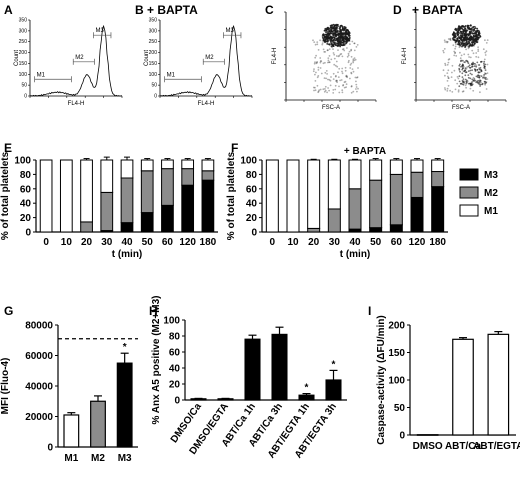 The height and width of the screenshot is (485, 520). I want to click on panel-f-bar-m3, so click(396, 228).